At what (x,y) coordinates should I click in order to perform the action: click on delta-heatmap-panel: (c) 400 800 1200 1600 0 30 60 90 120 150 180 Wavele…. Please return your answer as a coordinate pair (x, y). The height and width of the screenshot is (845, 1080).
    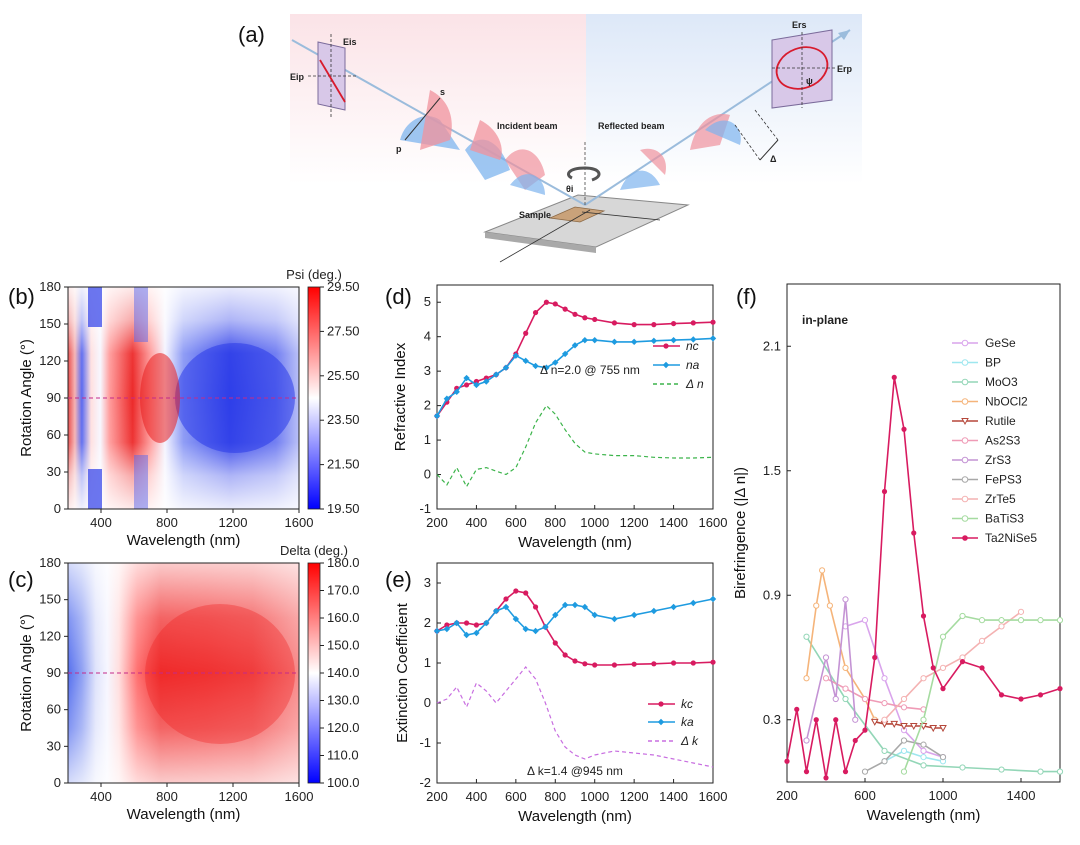
    Looking at the image, I should click on (184, 683).